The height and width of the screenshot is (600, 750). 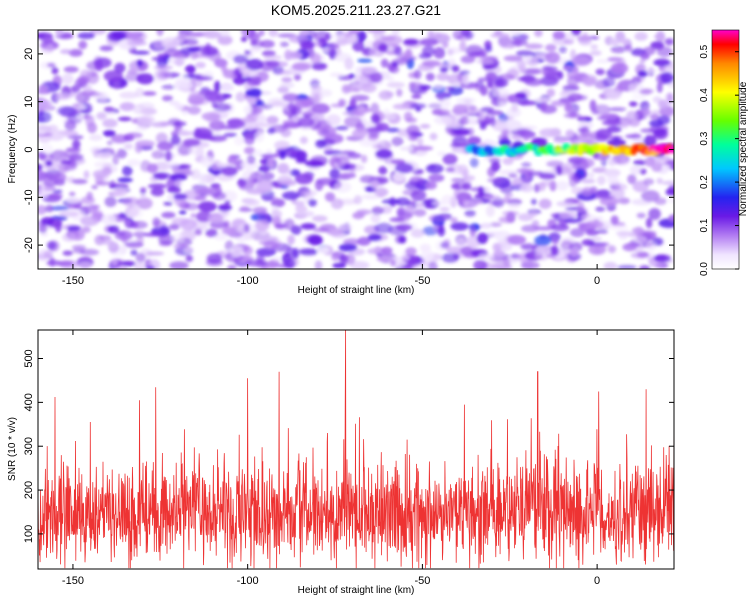 What do you see at coordinates (743, 148) in the screenshot?
I see `colorbar-label: Normalized spectral amplitude` at bounding box center [743, 148].